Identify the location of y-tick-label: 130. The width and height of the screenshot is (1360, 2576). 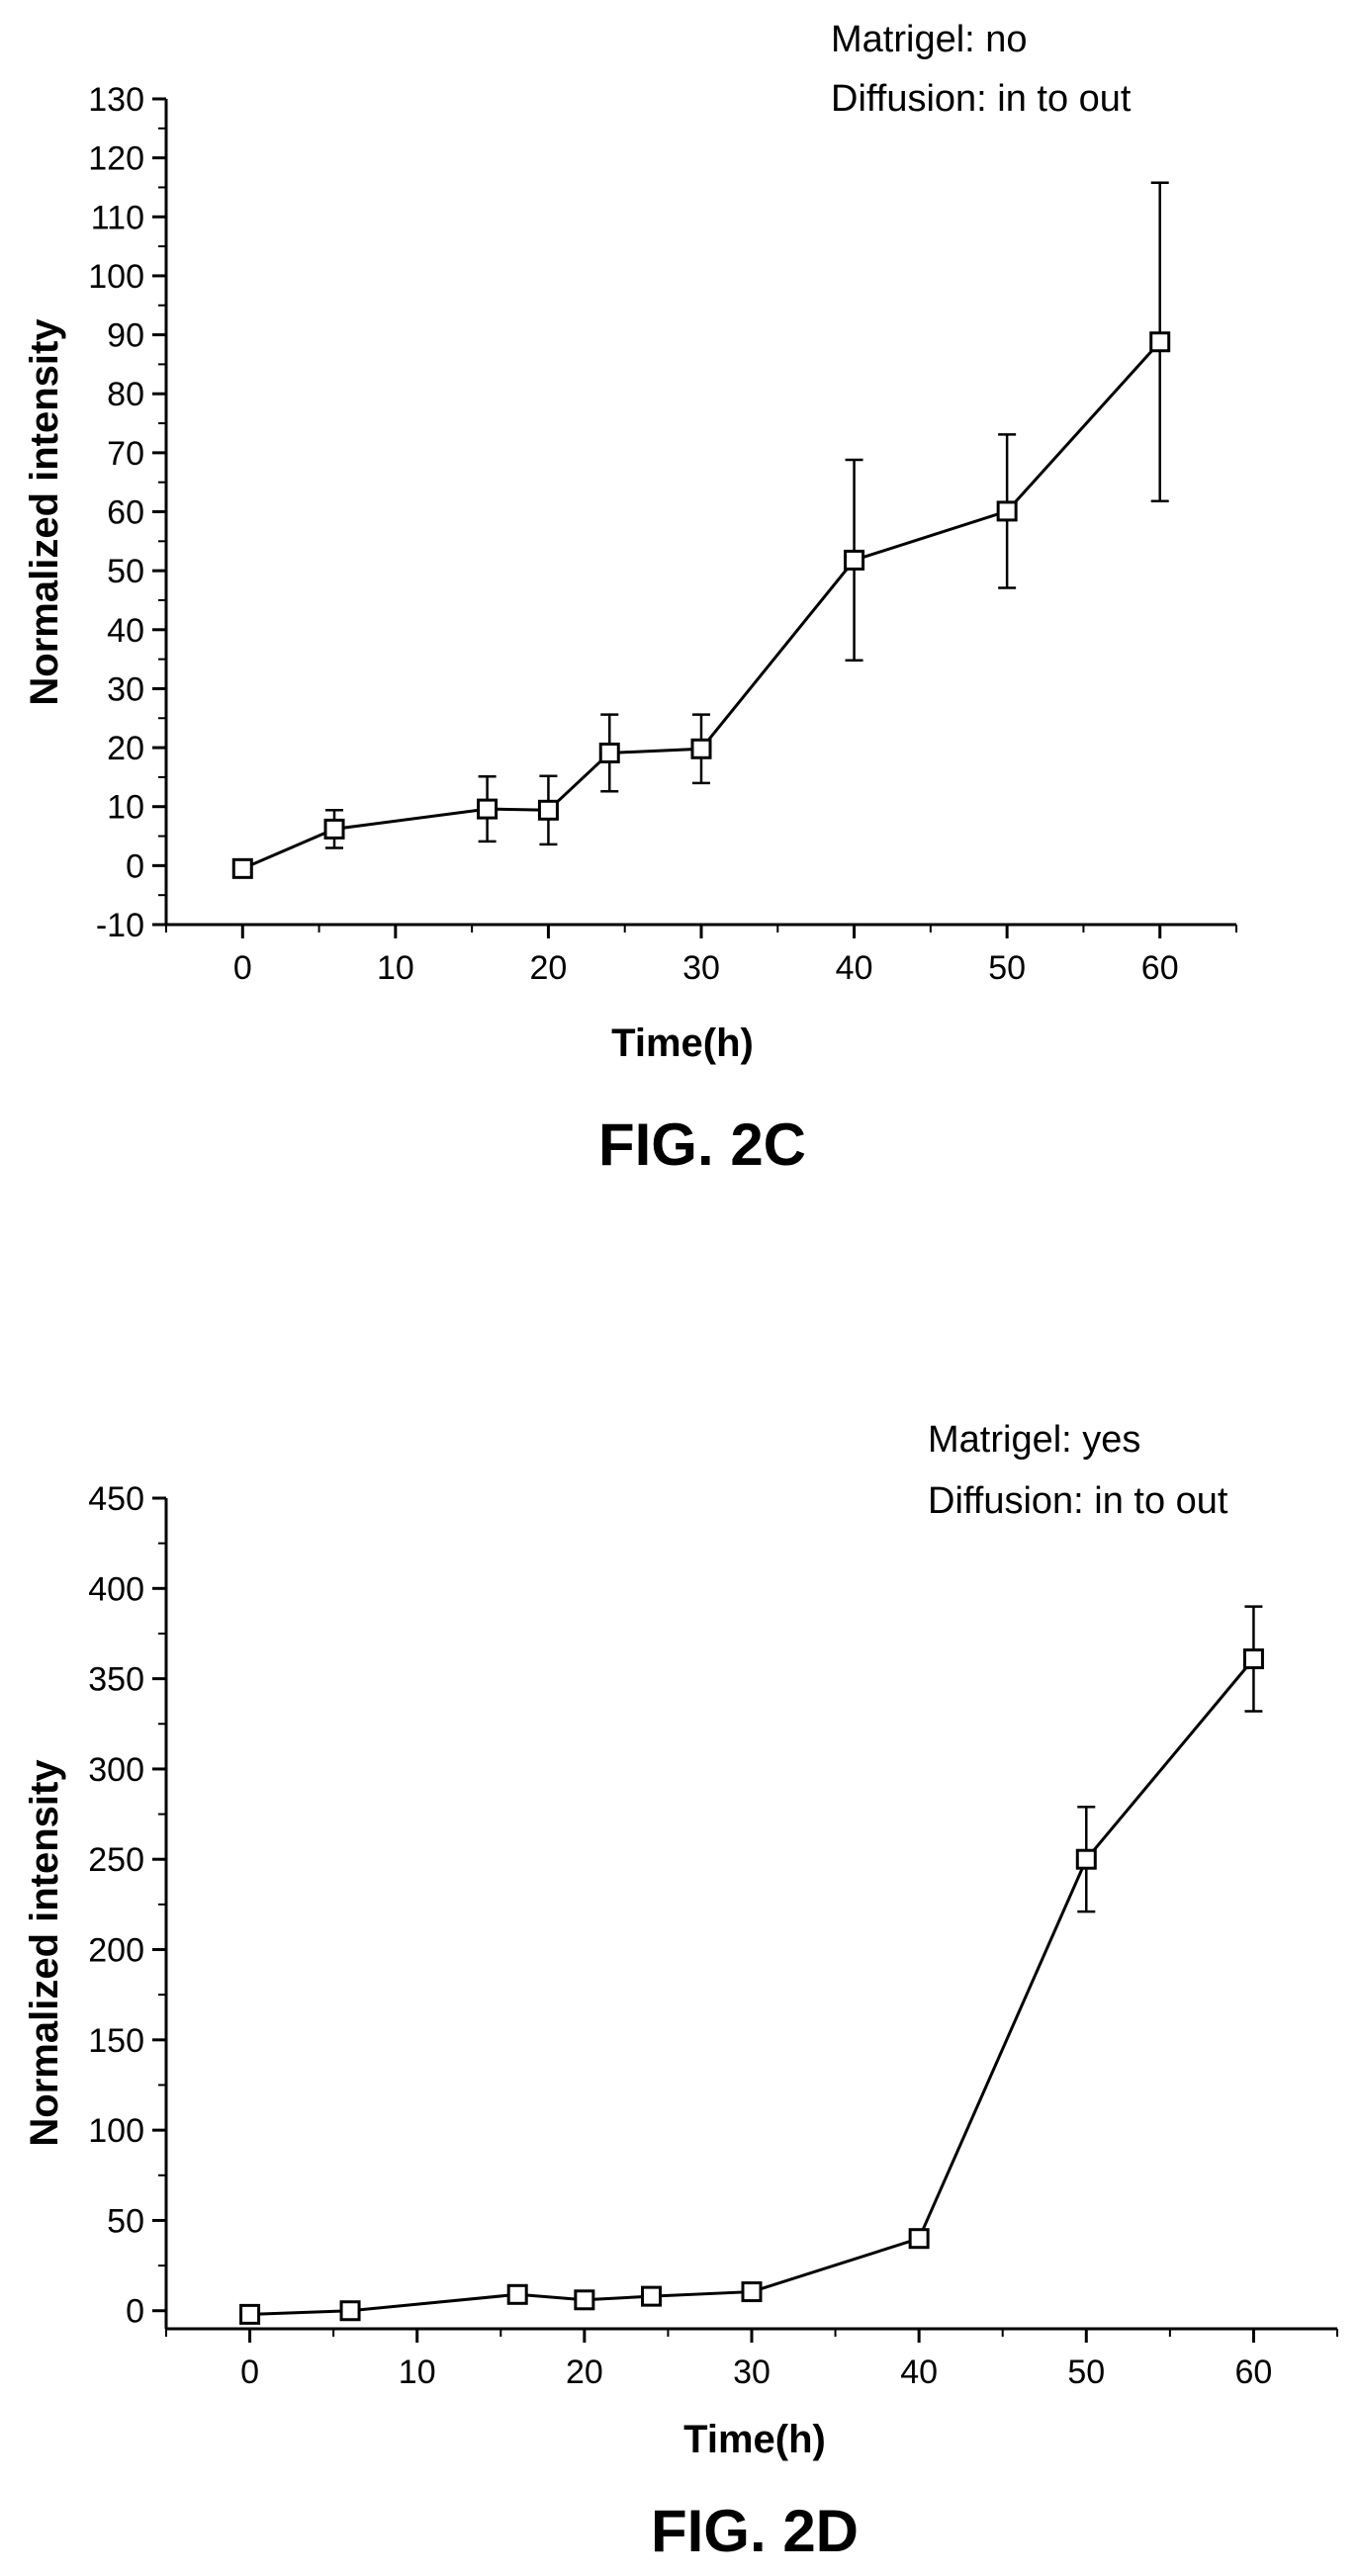
(116, 100).